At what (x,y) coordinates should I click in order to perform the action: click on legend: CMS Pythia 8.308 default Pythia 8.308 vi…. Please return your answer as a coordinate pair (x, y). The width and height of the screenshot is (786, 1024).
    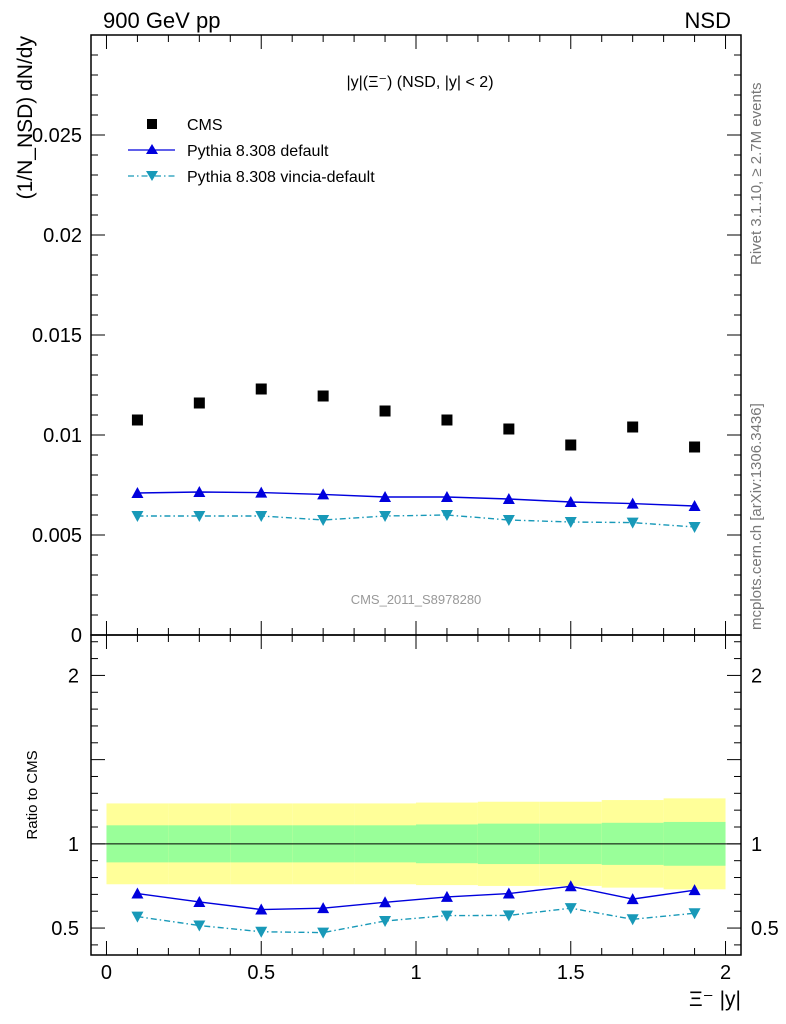
    Looking at the image, I should click on (251, 151).